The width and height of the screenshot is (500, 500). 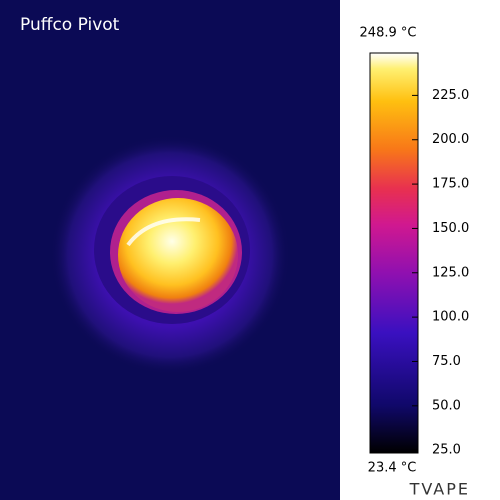 I want to click on tick-label: 200.0, so click(x=450, y=139).